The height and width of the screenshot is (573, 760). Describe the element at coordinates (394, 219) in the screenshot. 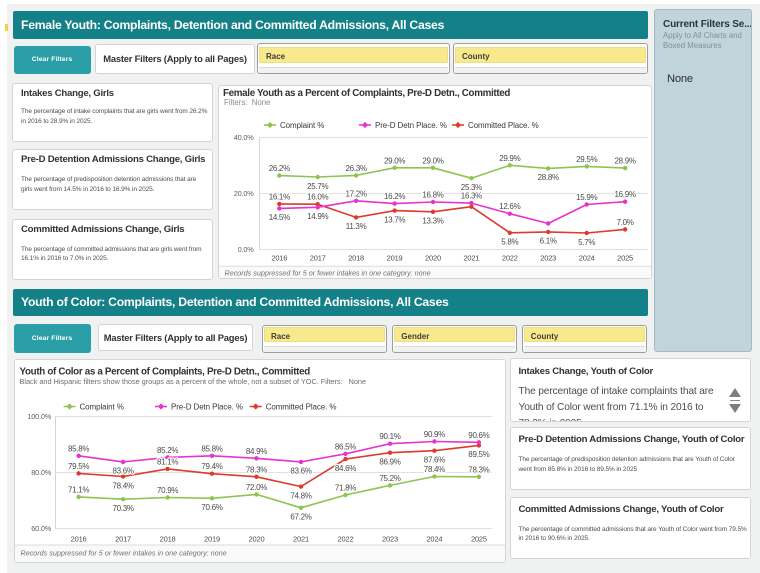

I see `svg-text: 13.7%` at that location.